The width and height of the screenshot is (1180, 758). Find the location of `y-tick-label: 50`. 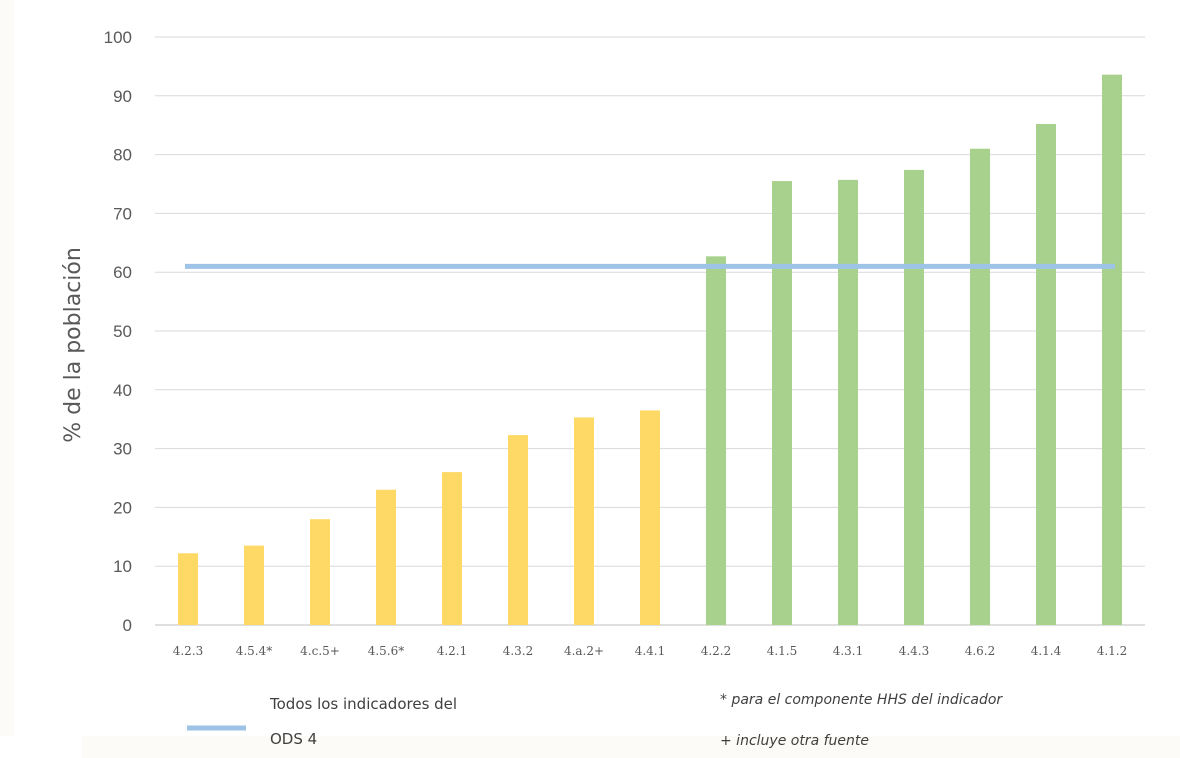

y-tick-label: 50 is located at coordinates (122, 331).